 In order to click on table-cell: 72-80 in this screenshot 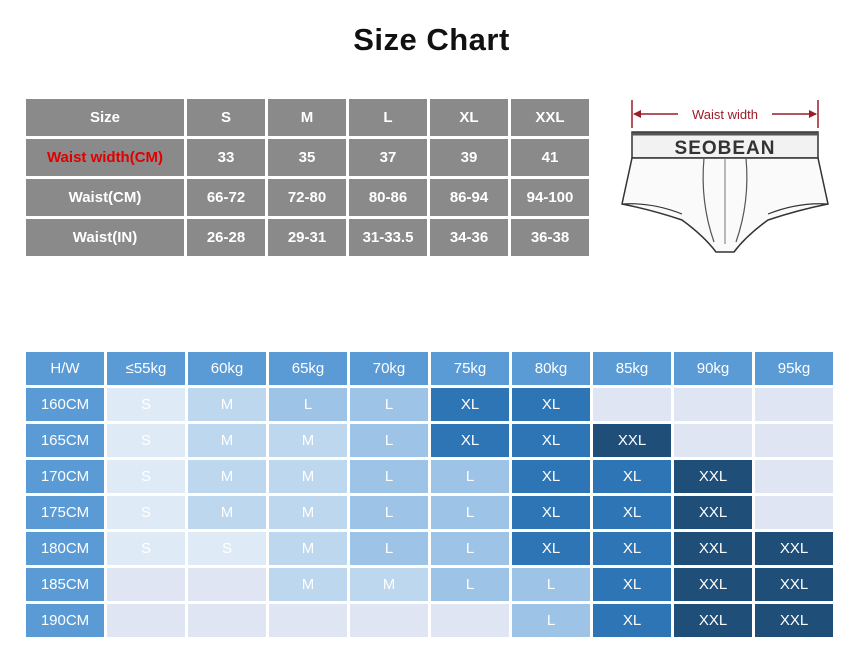, I will do `click(307, 197)`.